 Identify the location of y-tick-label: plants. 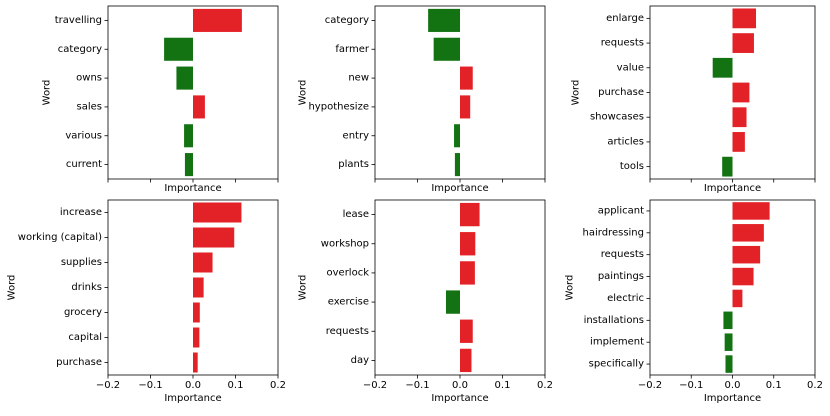
(353, 164).